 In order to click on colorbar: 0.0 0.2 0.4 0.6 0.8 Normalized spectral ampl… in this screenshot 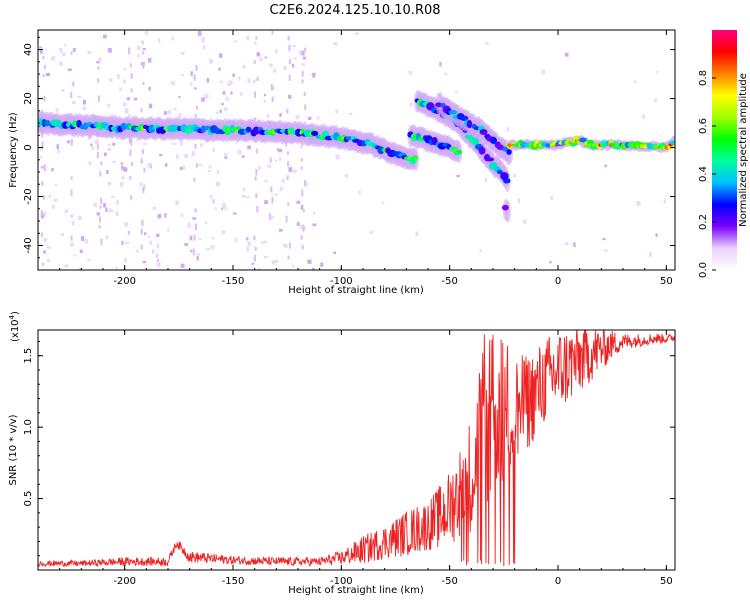, I will do `click(723, 154)`.